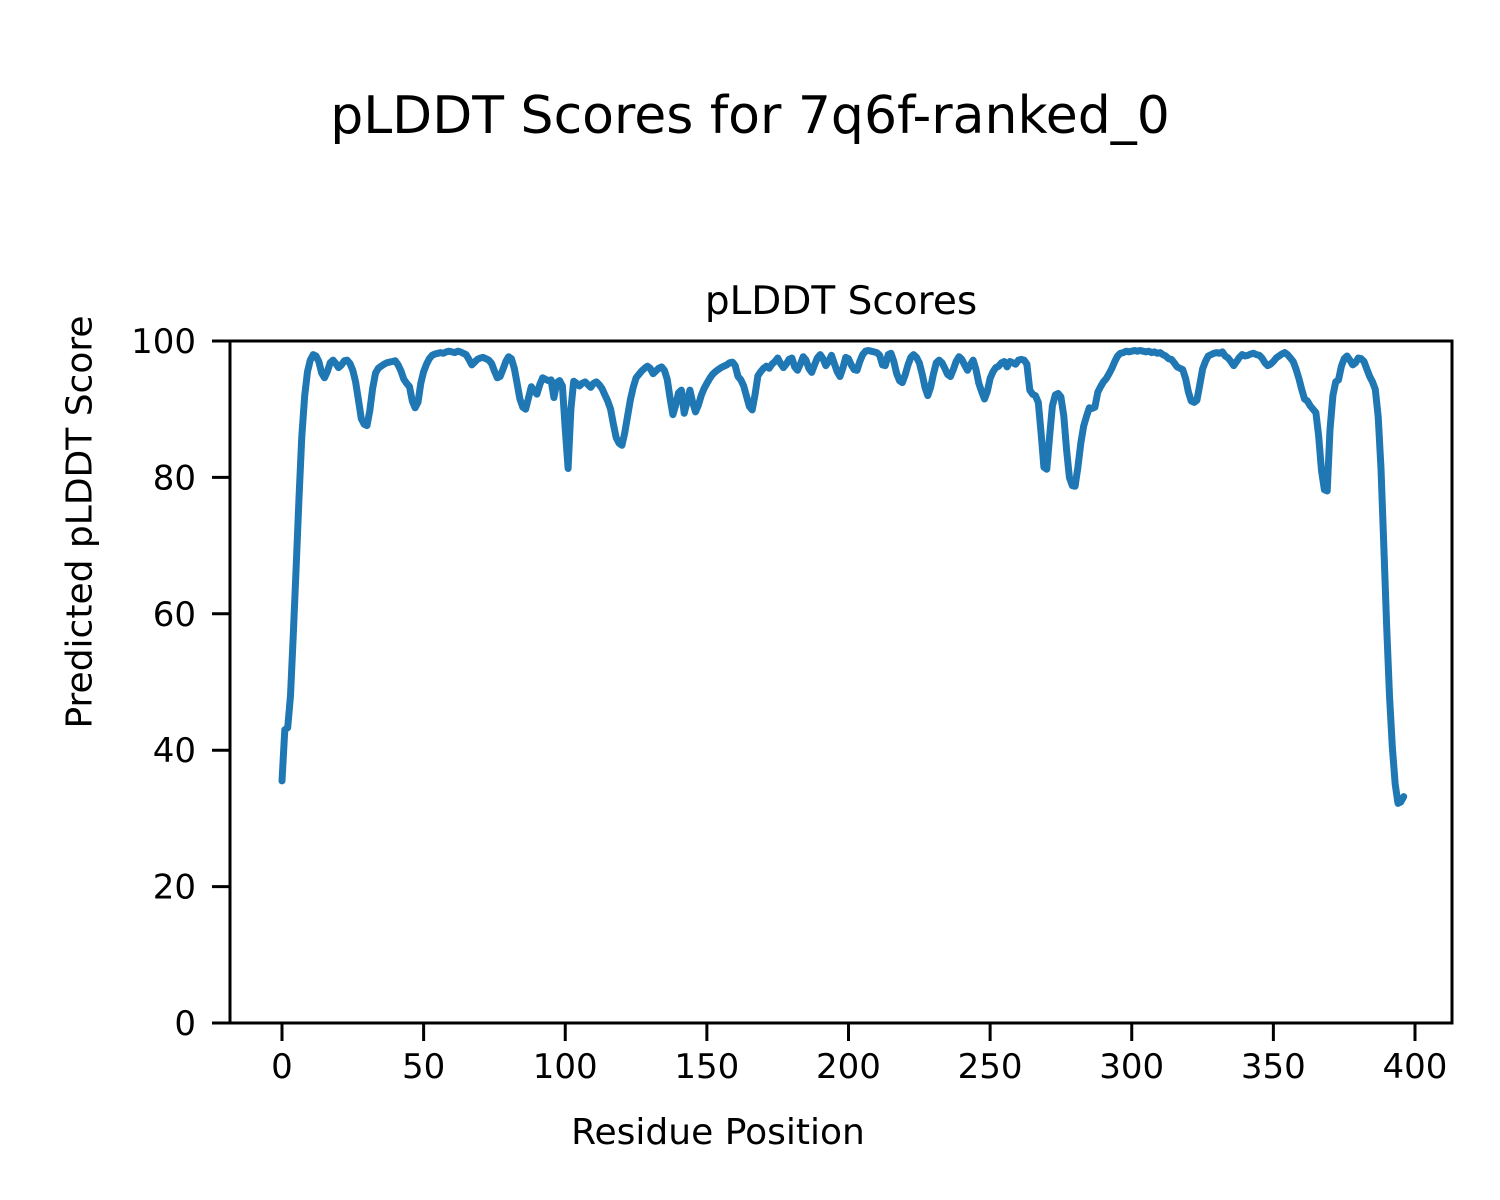  Describe the element at coordinates (848, 1067) in the screenshot. I see `x-tick-label: 200` at that location.